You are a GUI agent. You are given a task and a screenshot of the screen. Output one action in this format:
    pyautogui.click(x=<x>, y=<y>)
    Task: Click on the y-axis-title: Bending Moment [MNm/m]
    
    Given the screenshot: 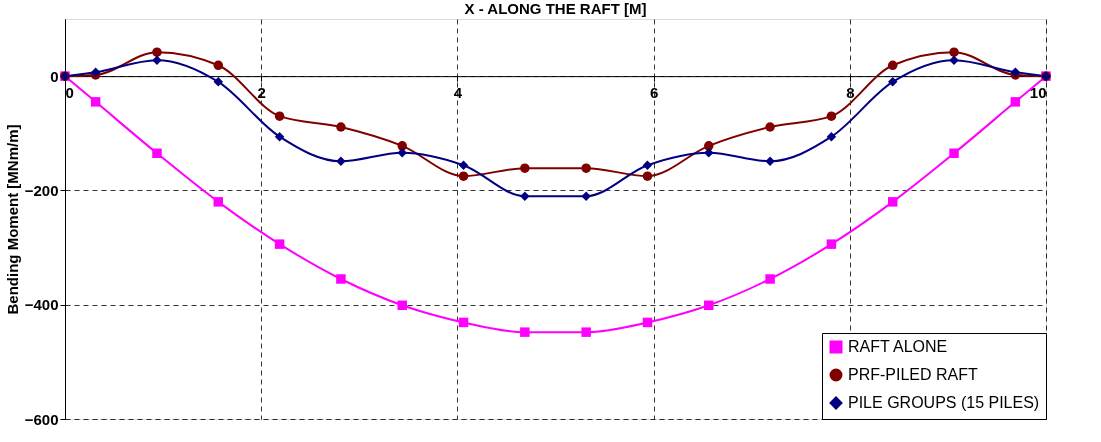 What is the action you would take?
    pyautogui.click(x=12, y=219)
    